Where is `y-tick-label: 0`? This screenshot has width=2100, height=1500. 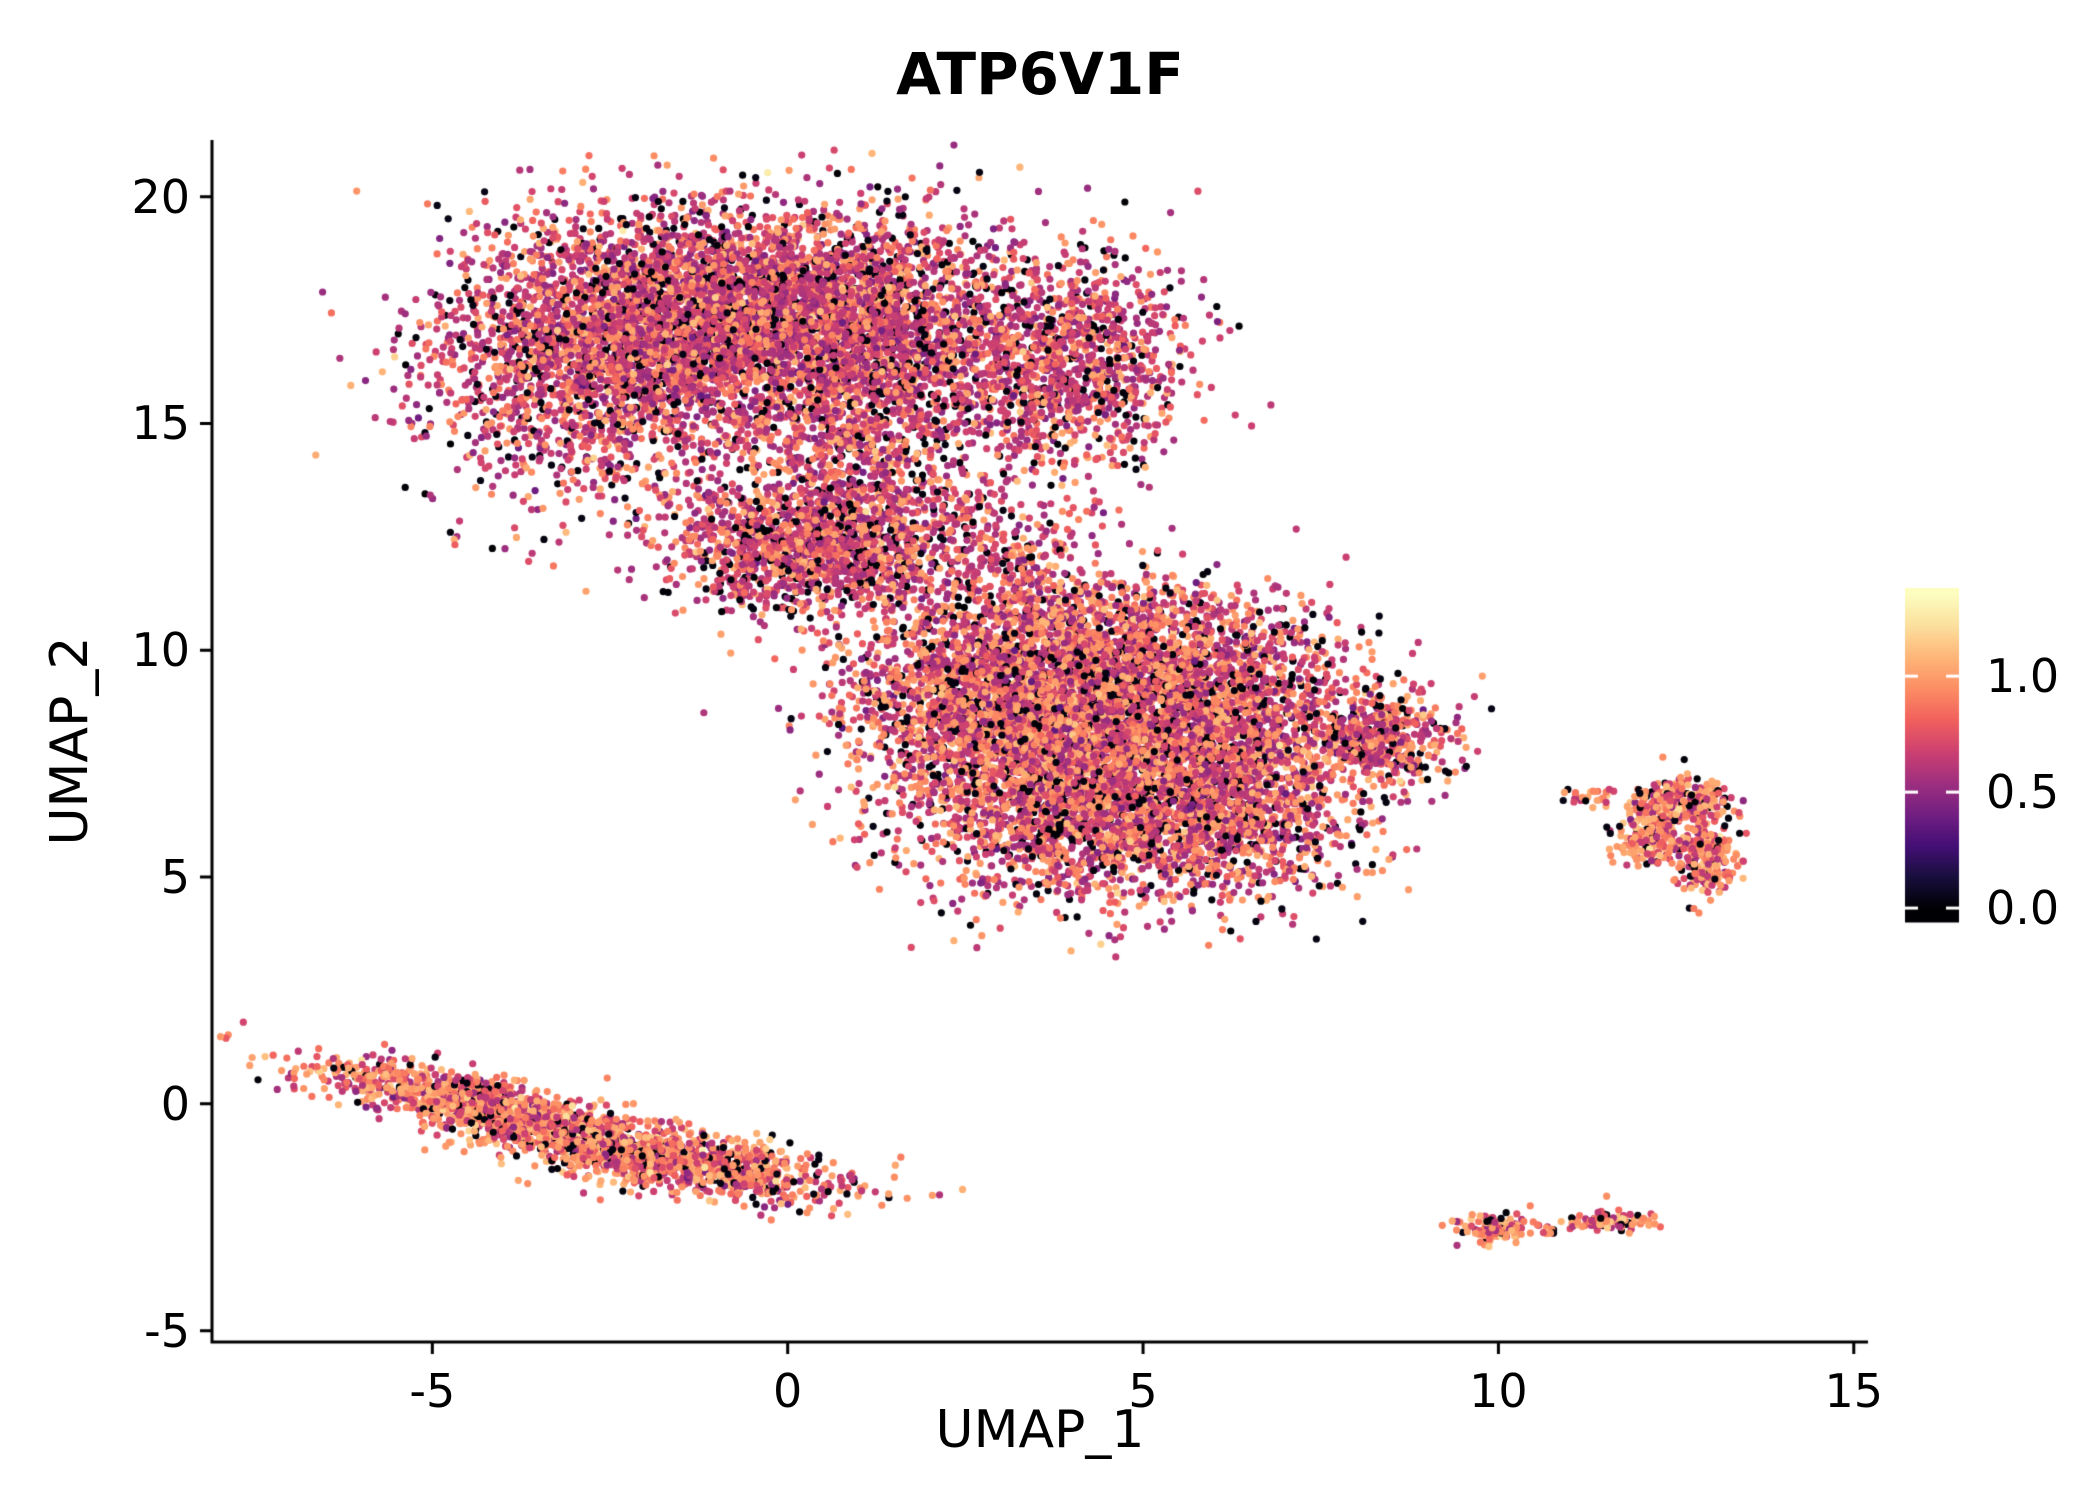 y-tick-label: 0 is located at coordinates (175, 1103).